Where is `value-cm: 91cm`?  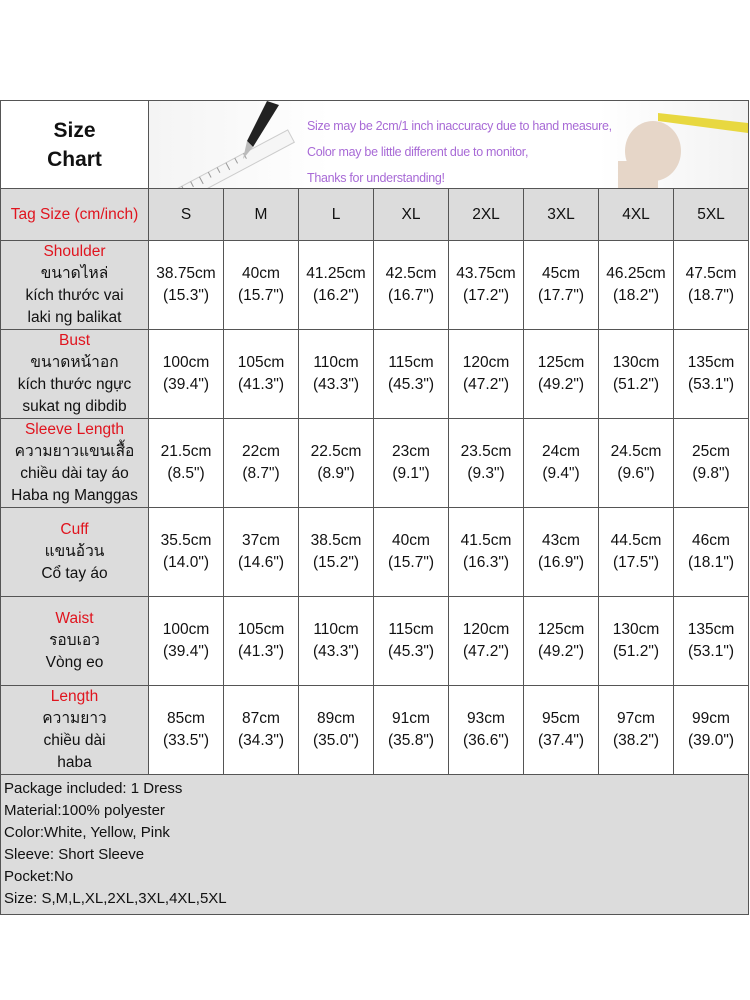
value-cm: 91cm is located at coordinates (411, 718).